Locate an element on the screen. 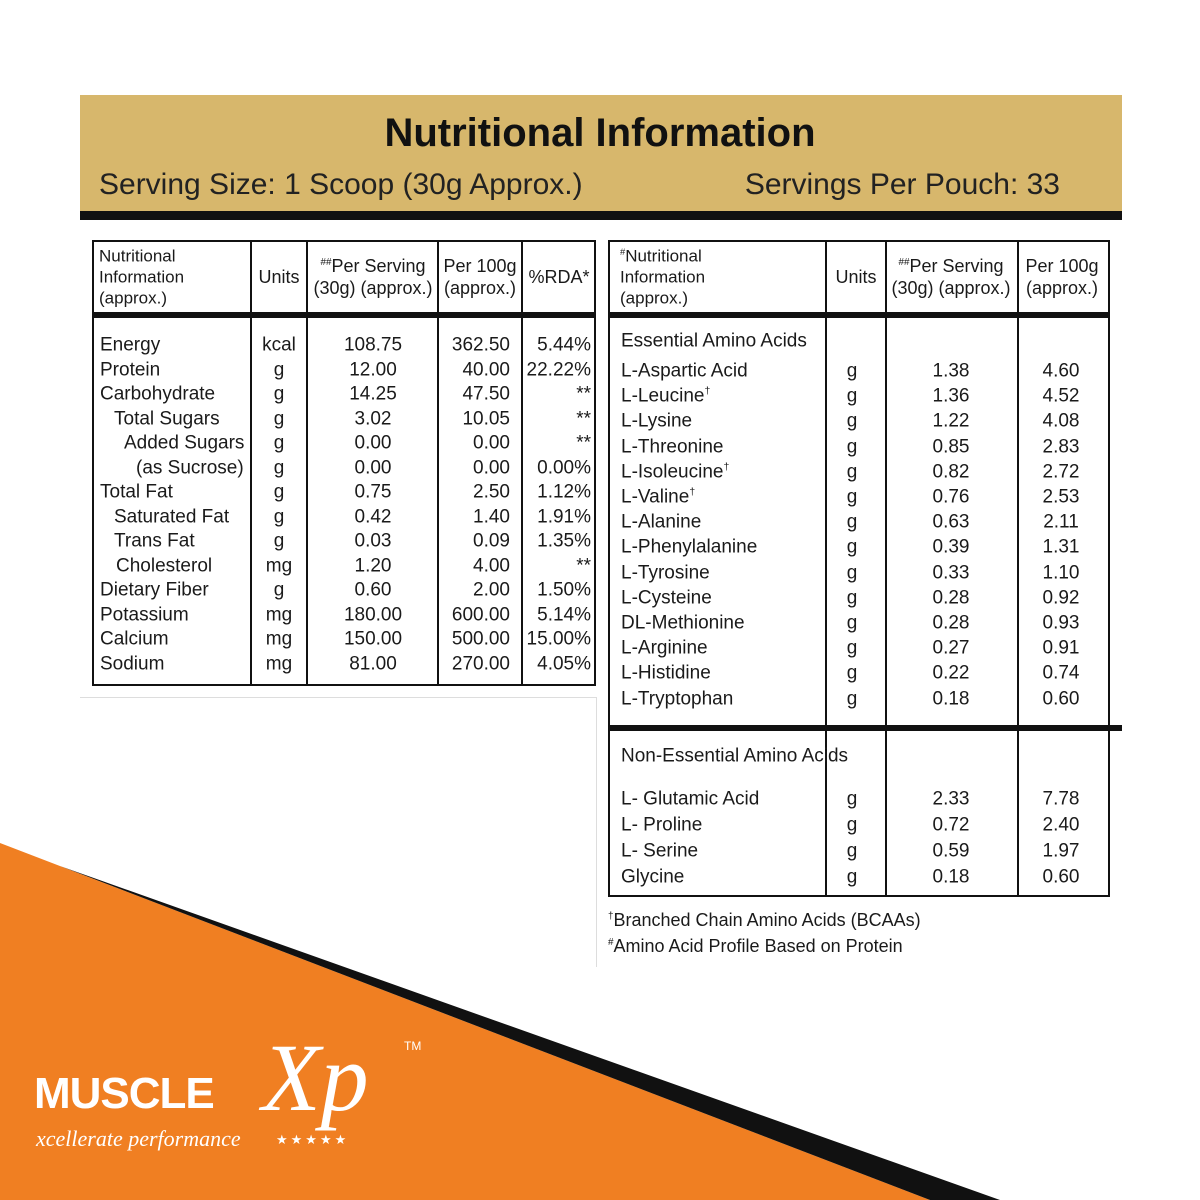  rda: 1.12% is located at coordinates (564, 492).